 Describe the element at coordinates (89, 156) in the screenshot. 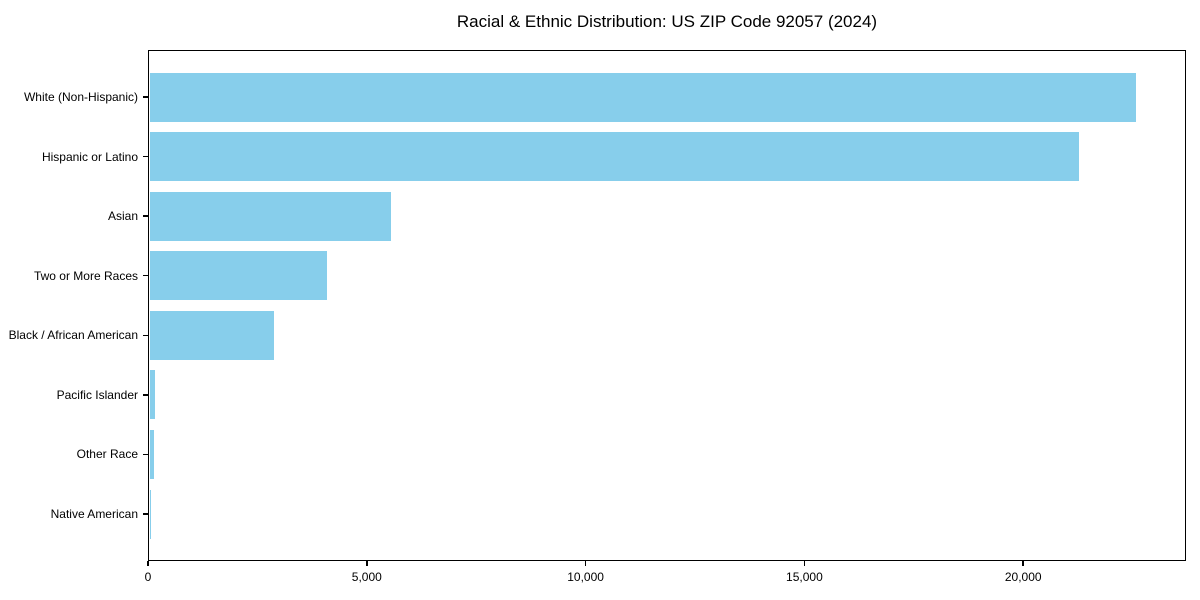

I see `y-tick-label: Hispanic or Latino` at that location.